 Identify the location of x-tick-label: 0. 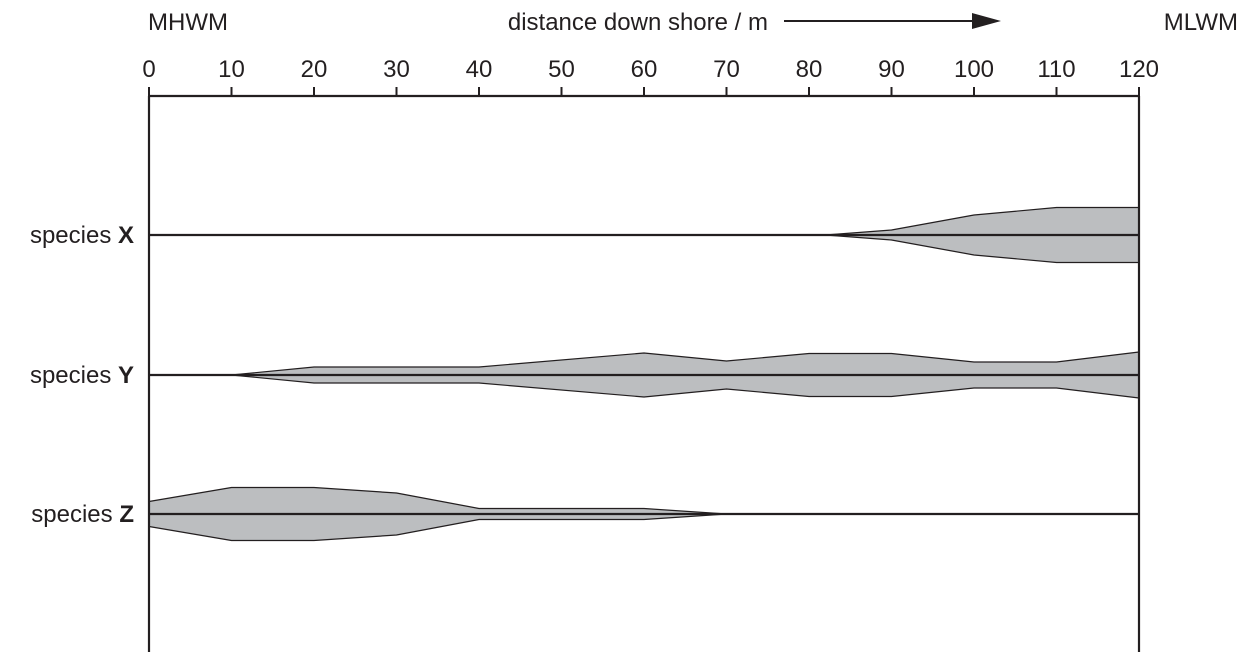
(148, 69).